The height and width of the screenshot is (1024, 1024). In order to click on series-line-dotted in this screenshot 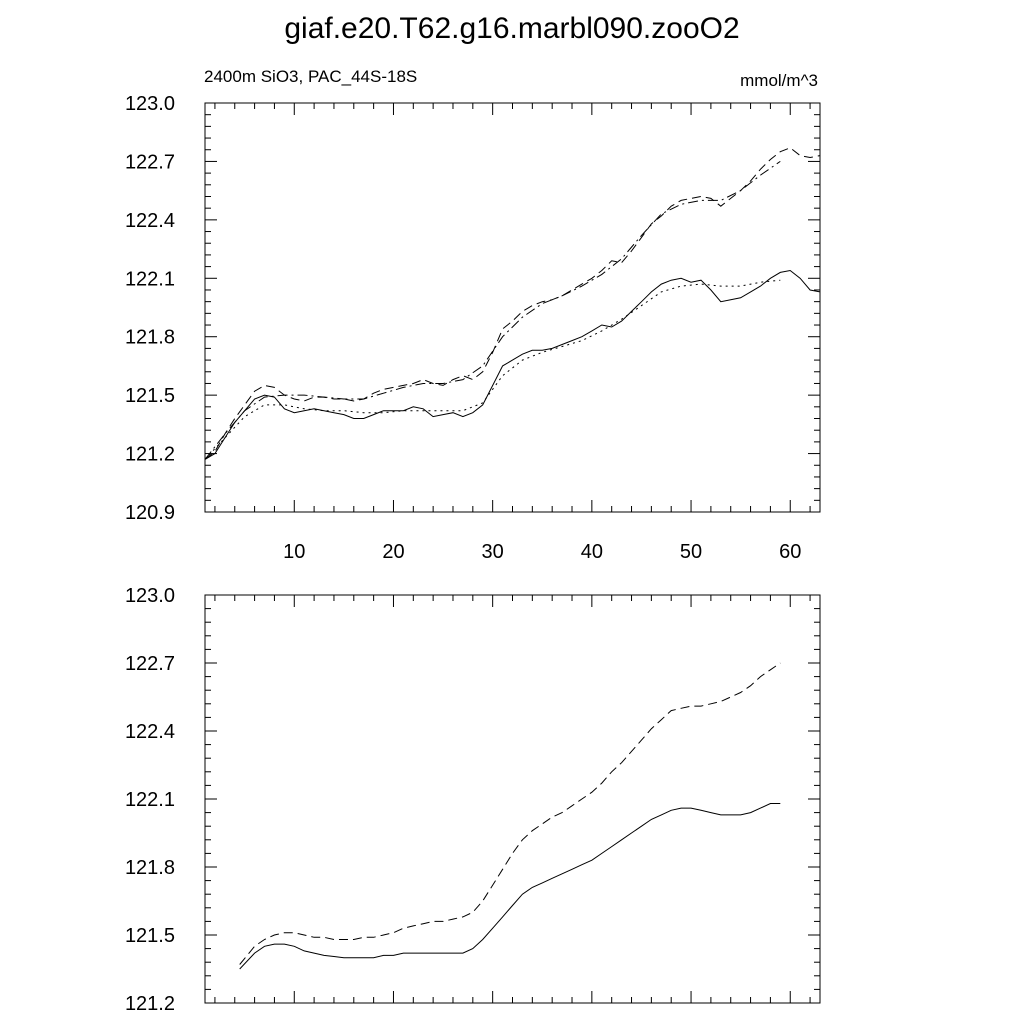, I will do `click(492, 369)`.